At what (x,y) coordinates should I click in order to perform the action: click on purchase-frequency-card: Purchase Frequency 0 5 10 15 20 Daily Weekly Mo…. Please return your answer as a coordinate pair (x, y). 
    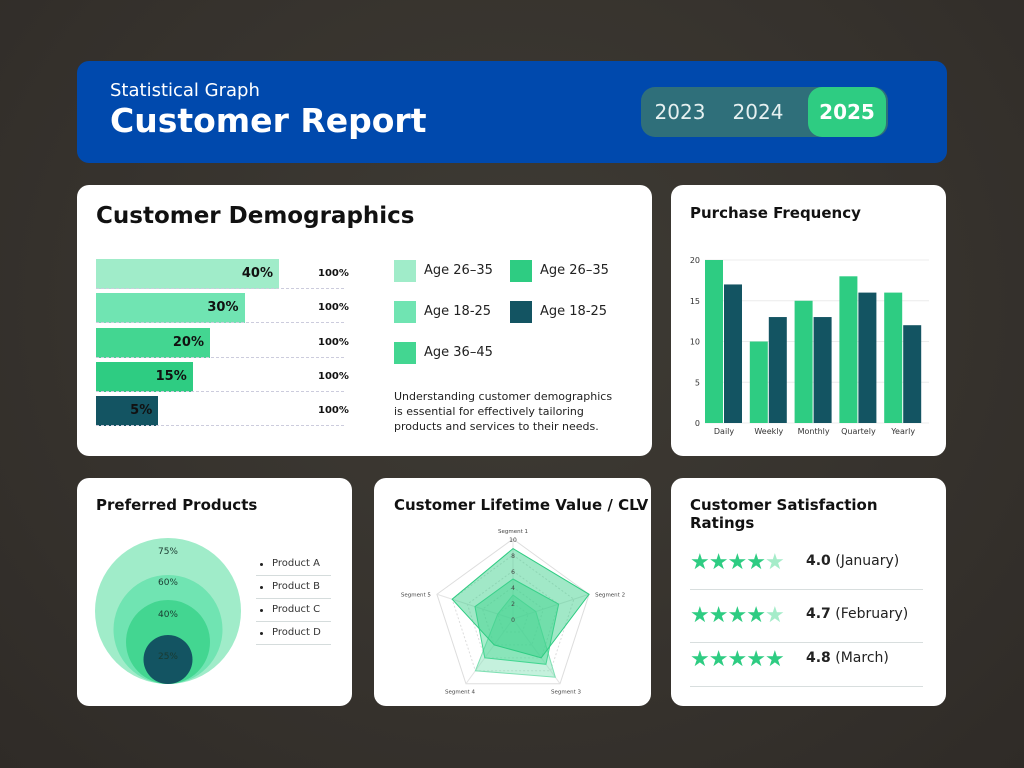
    Looking at the image, I should click on (808, 320).